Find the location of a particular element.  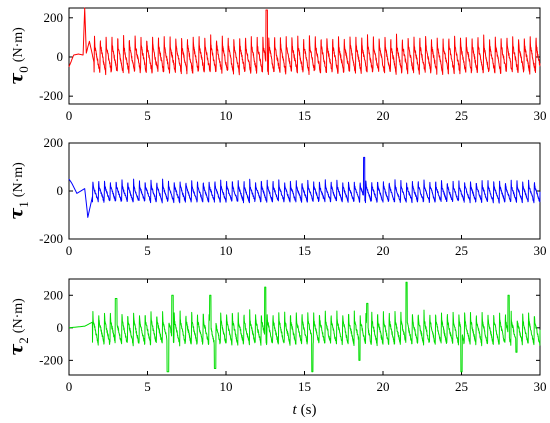

y-axis-subscript: 2 is located at coordinates (23, 340).